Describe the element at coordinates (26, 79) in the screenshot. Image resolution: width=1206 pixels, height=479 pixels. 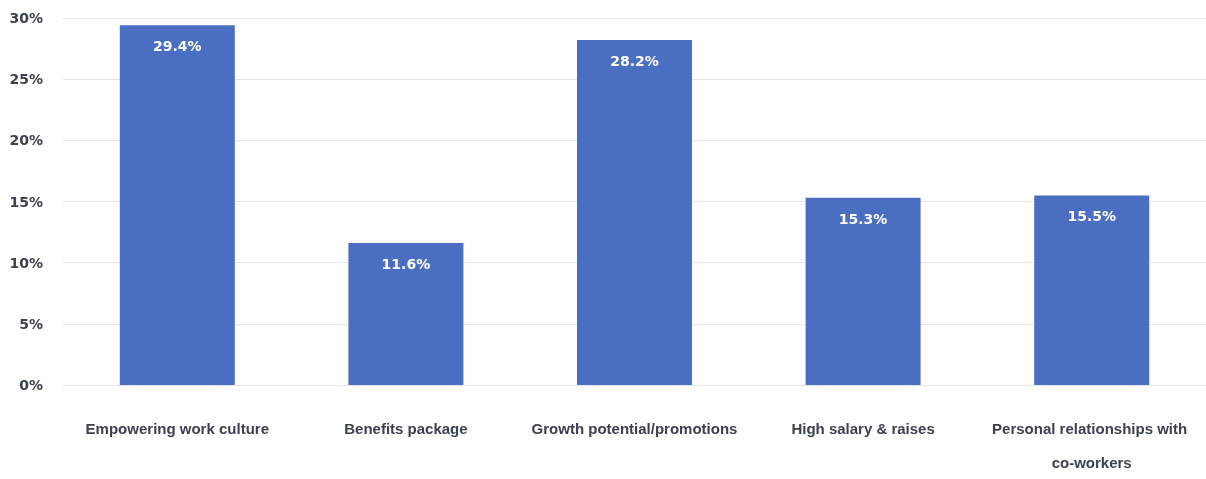
I see `y-tick-label: 25%` at that location.